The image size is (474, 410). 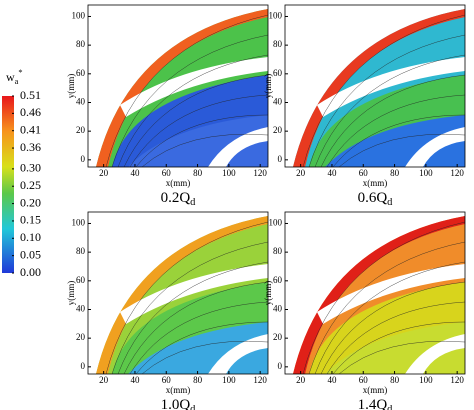 I want to click on colorbar-tick-label: 0.36, so click(x=30, y=147).